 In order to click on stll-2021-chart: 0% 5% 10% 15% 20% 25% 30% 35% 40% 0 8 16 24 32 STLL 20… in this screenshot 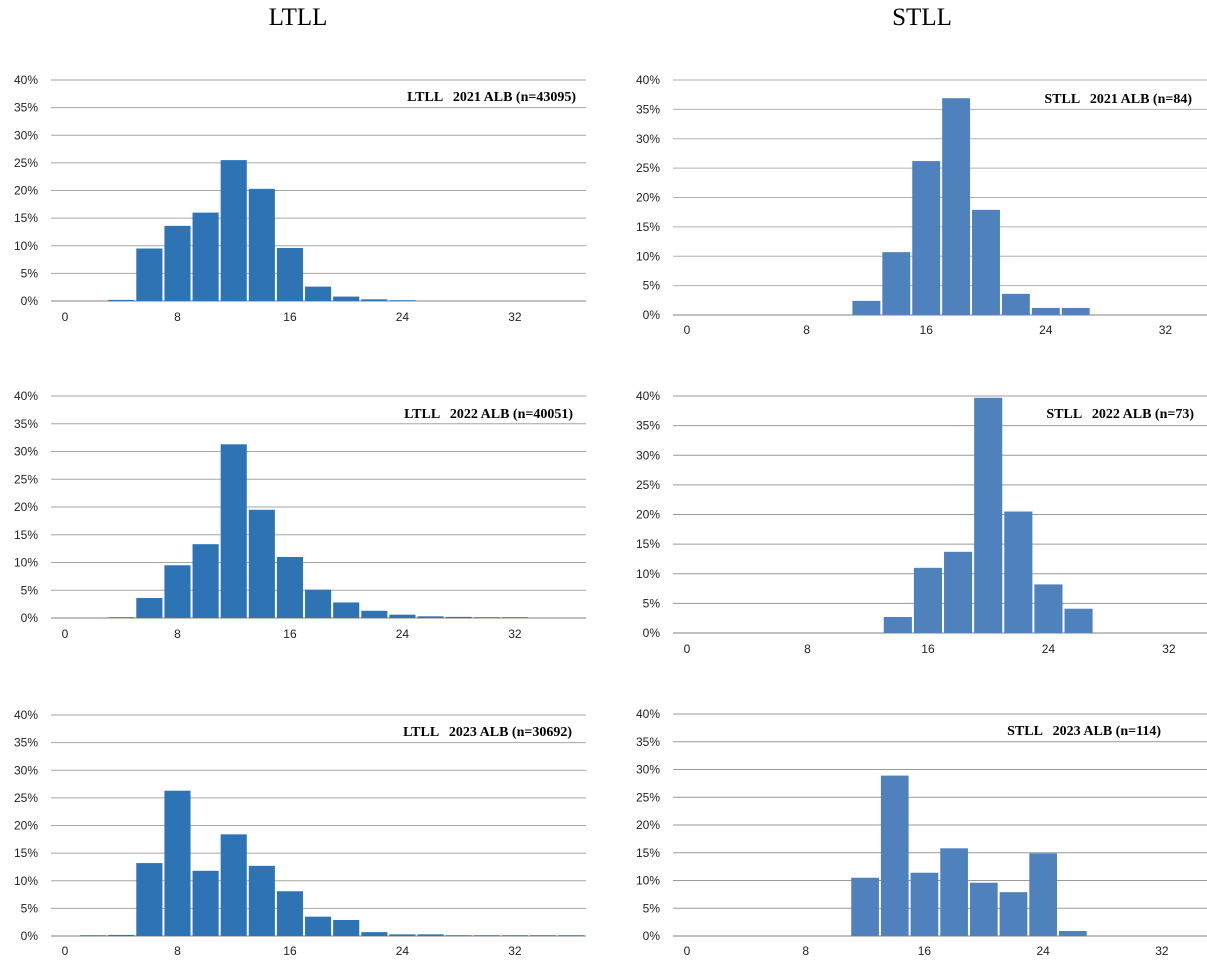, I will do `click(921, 205)`.